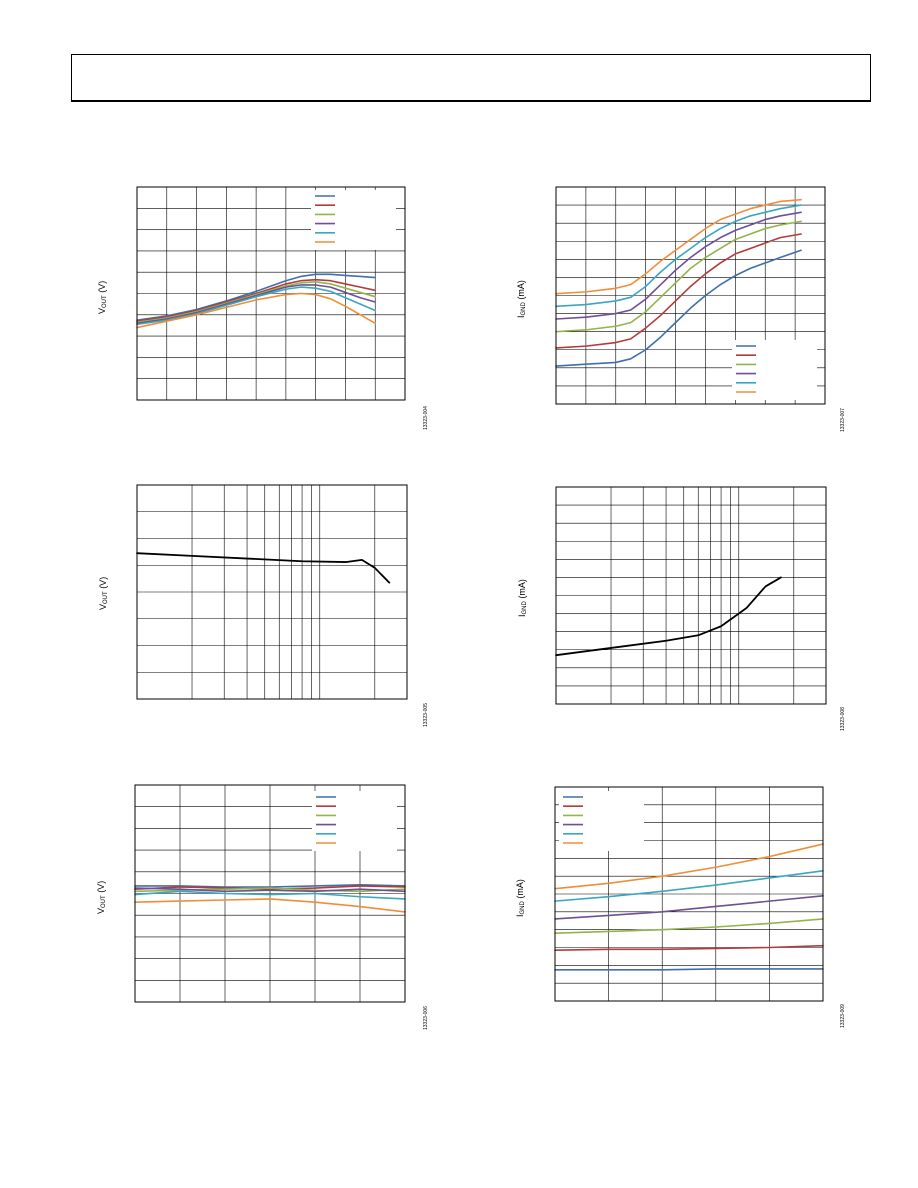  Describe the element at coordinates (426, 715) in the screenshot. I see `figure-id: 13323-005` at that location.